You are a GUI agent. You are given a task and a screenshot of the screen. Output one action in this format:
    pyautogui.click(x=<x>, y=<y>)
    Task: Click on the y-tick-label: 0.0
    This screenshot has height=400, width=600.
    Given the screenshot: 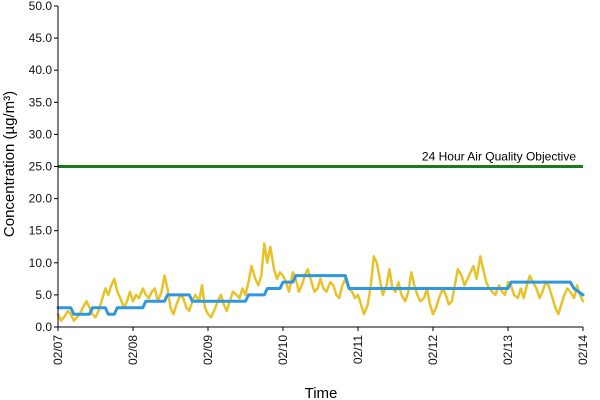 What is the action you would take?
    pyautogui.click(x=43, y=327)
    